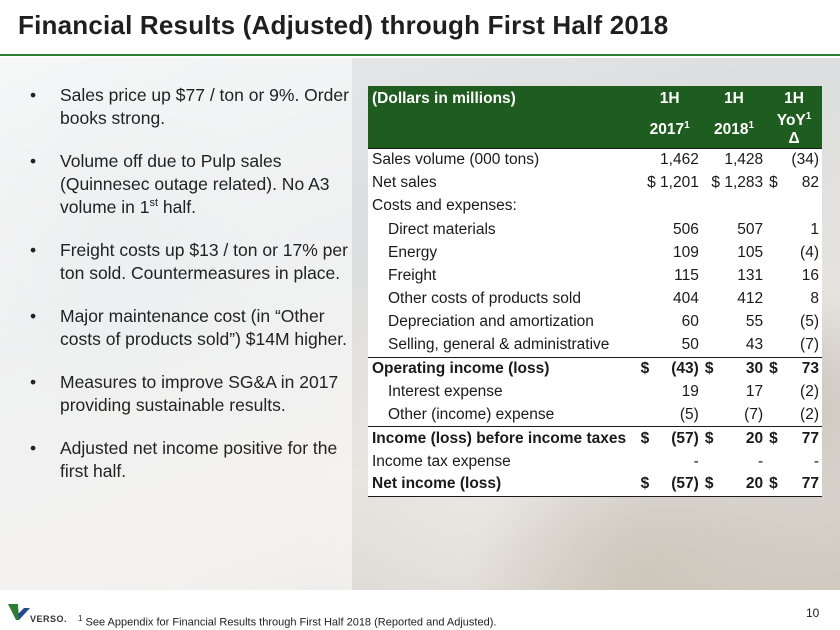 Image resolution: width=840 pixels, height=630 pixels. What do you see at coordinates (741, 368) in the screenshot?
I see `cell-value: 30` at bounding box center [741, 368].